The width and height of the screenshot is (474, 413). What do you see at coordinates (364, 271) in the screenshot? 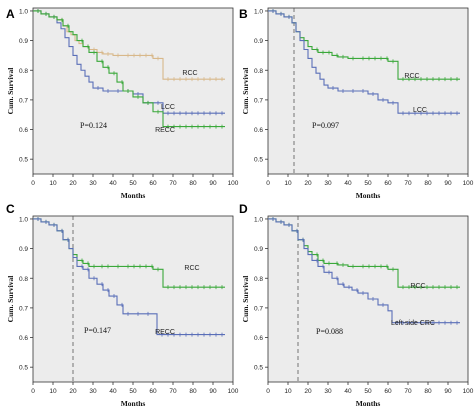
I see `series-line-left-side-crc` at bounding box center [364, 271].